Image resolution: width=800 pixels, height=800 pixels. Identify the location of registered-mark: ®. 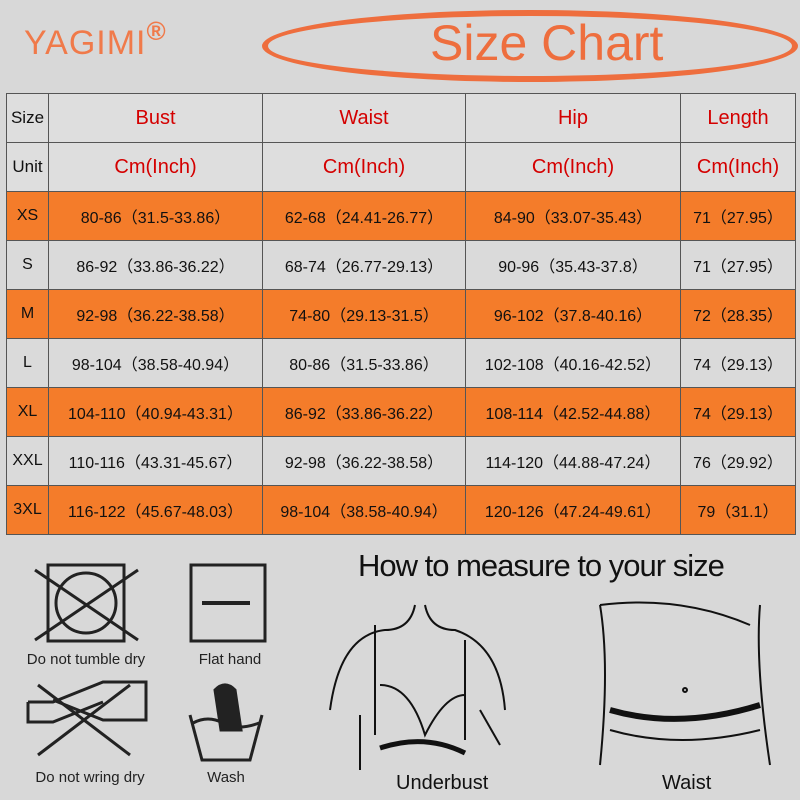
(156, 31).